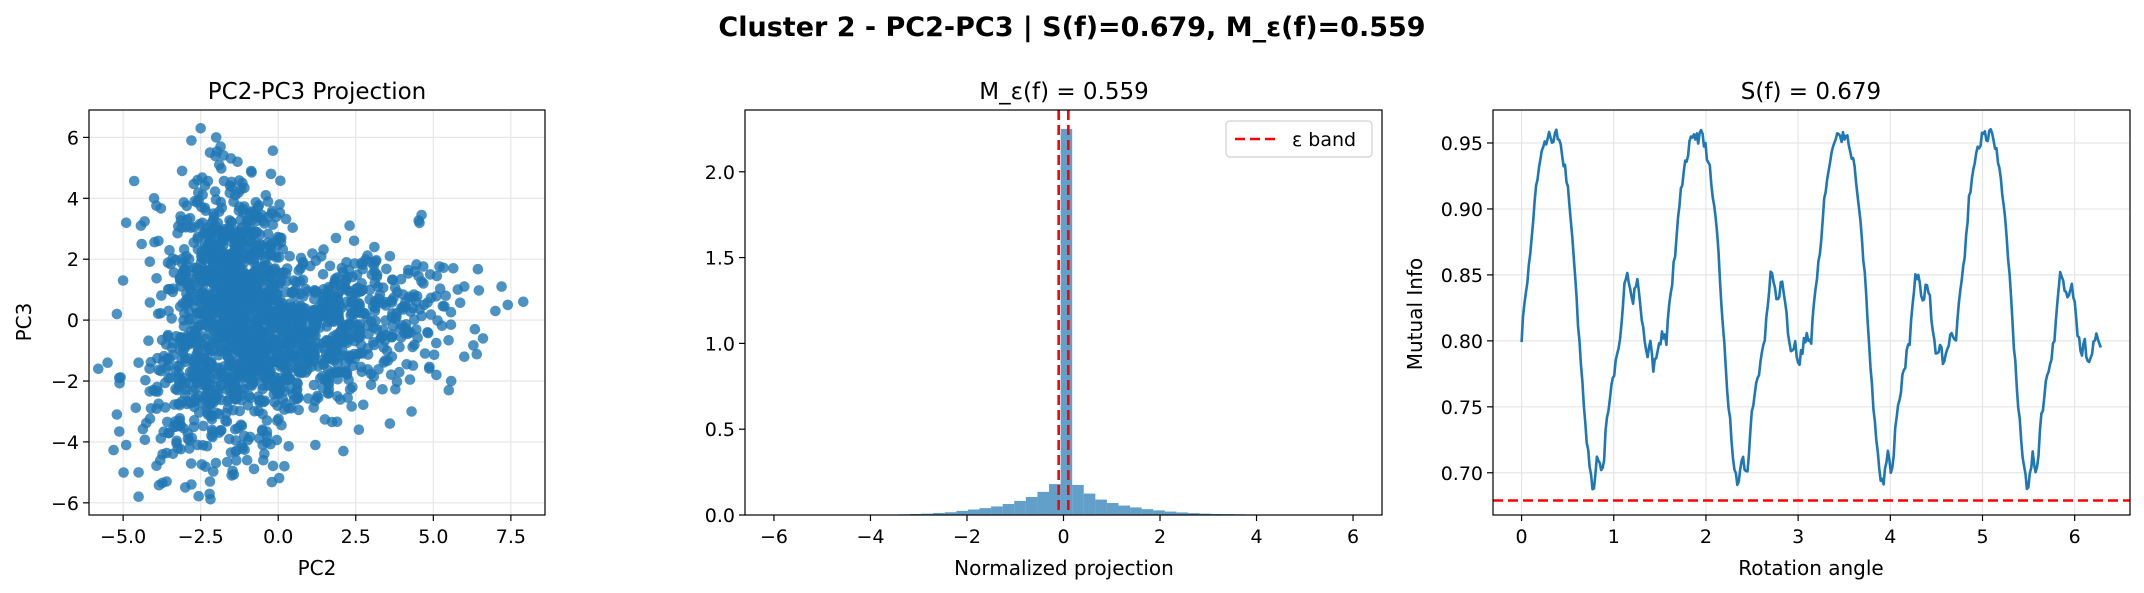  Describe the element at coordinates (123, 537) in the screenshot. I see `scatter-xtick-label: −5.0` at that location.